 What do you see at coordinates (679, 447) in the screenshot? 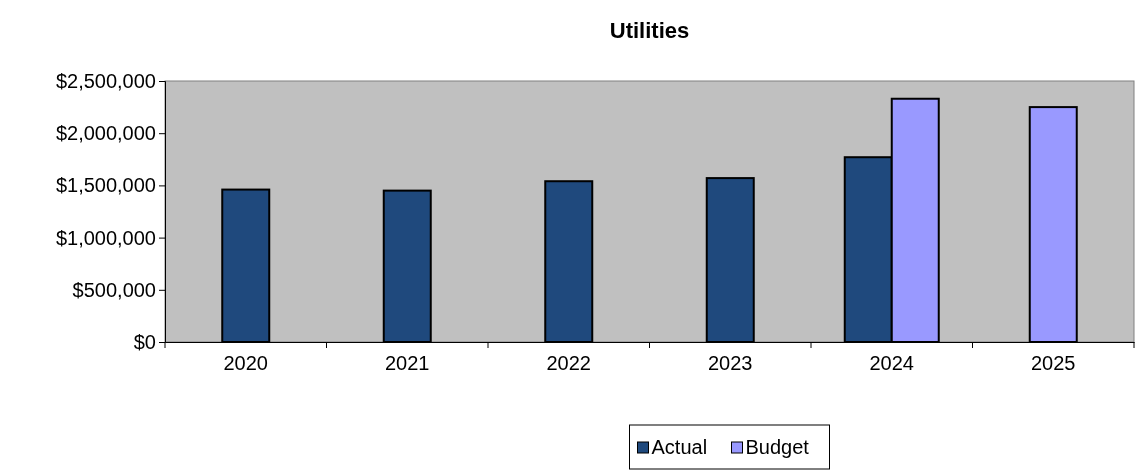
I see `legend-label: Actual` at bounding box center [679, 447].